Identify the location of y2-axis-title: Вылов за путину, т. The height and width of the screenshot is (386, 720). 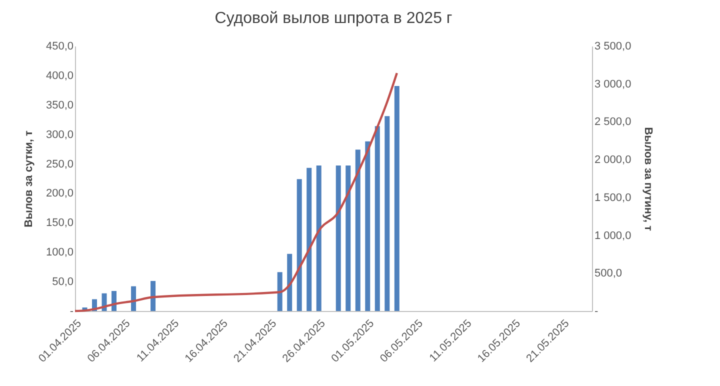
(648, 179).